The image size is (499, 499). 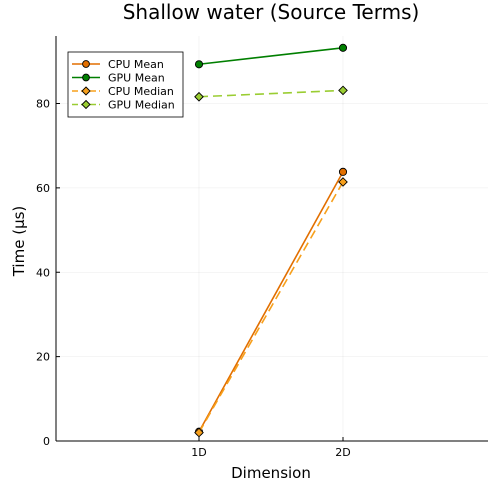 I want to click on y-tick-label: 40, so click(x=43, y=272).